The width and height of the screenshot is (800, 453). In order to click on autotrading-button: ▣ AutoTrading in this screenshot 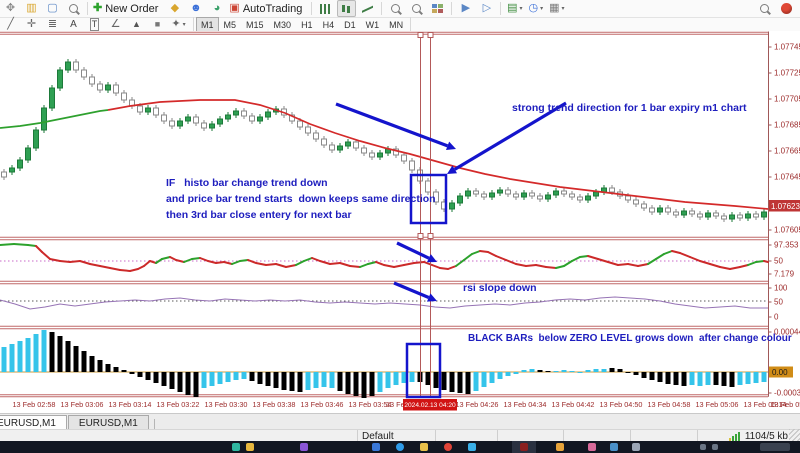, I will do `click(267, 8)`.